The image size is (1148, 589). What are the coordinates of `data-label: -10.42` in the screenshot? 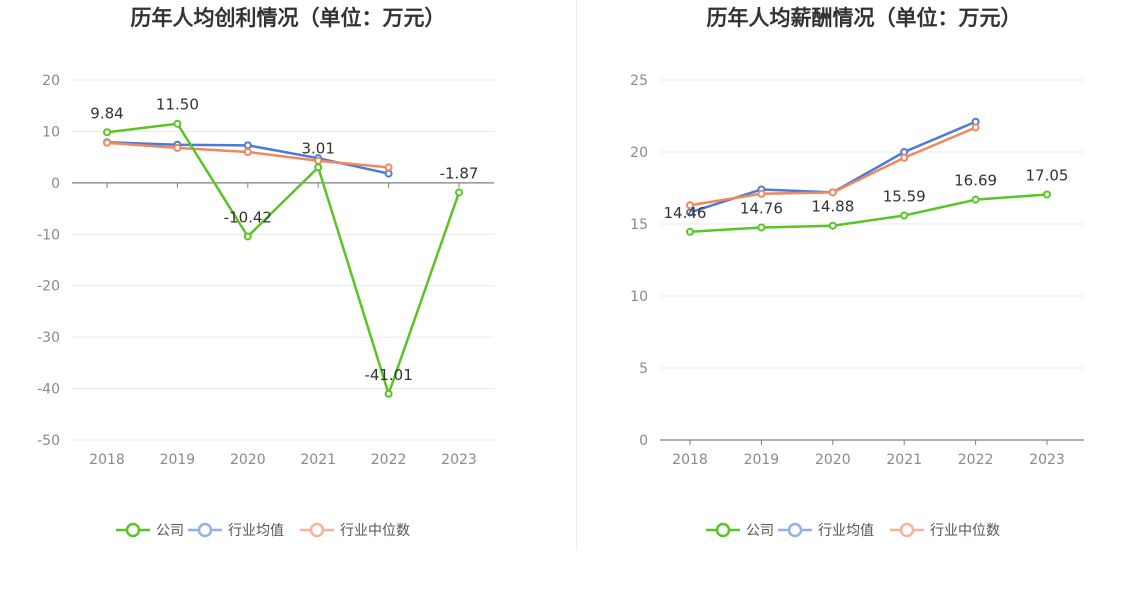 It's located at (248, 217).